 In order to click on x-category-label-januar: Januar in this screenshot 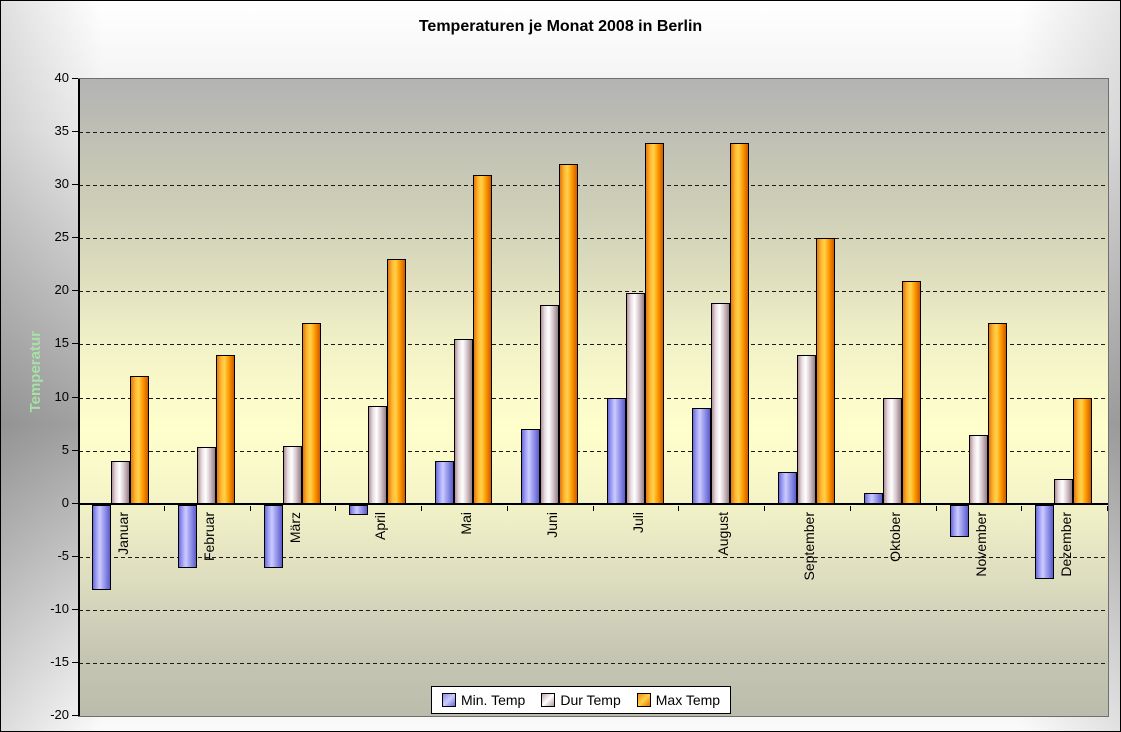, I will do `click(123, 533)`.